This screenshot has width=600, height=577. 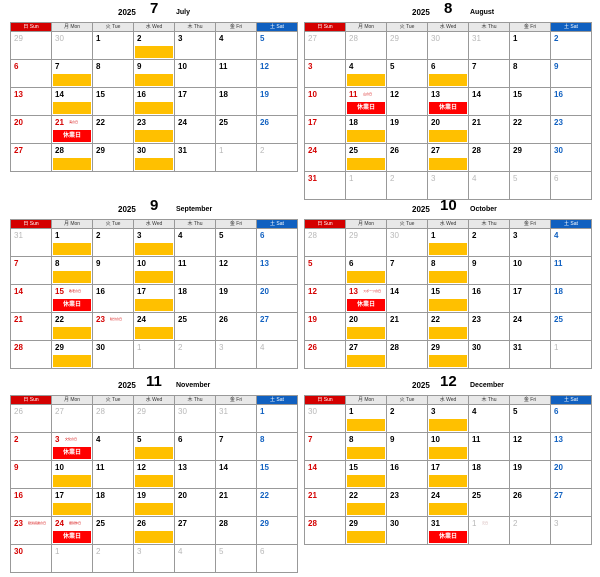 What do you see at coordinates (221, 439) in the screenshot?
I see `day-number: 7` at bounding box center [221, 439].